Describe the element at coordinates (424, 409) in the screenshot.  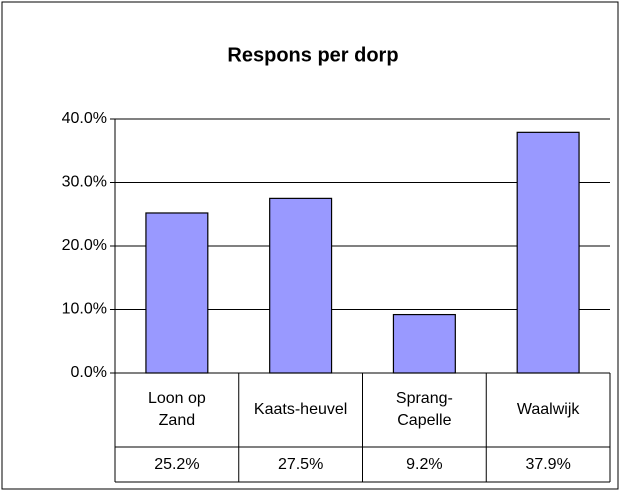
I see `category-label: Sprang-Capelle` at that location.